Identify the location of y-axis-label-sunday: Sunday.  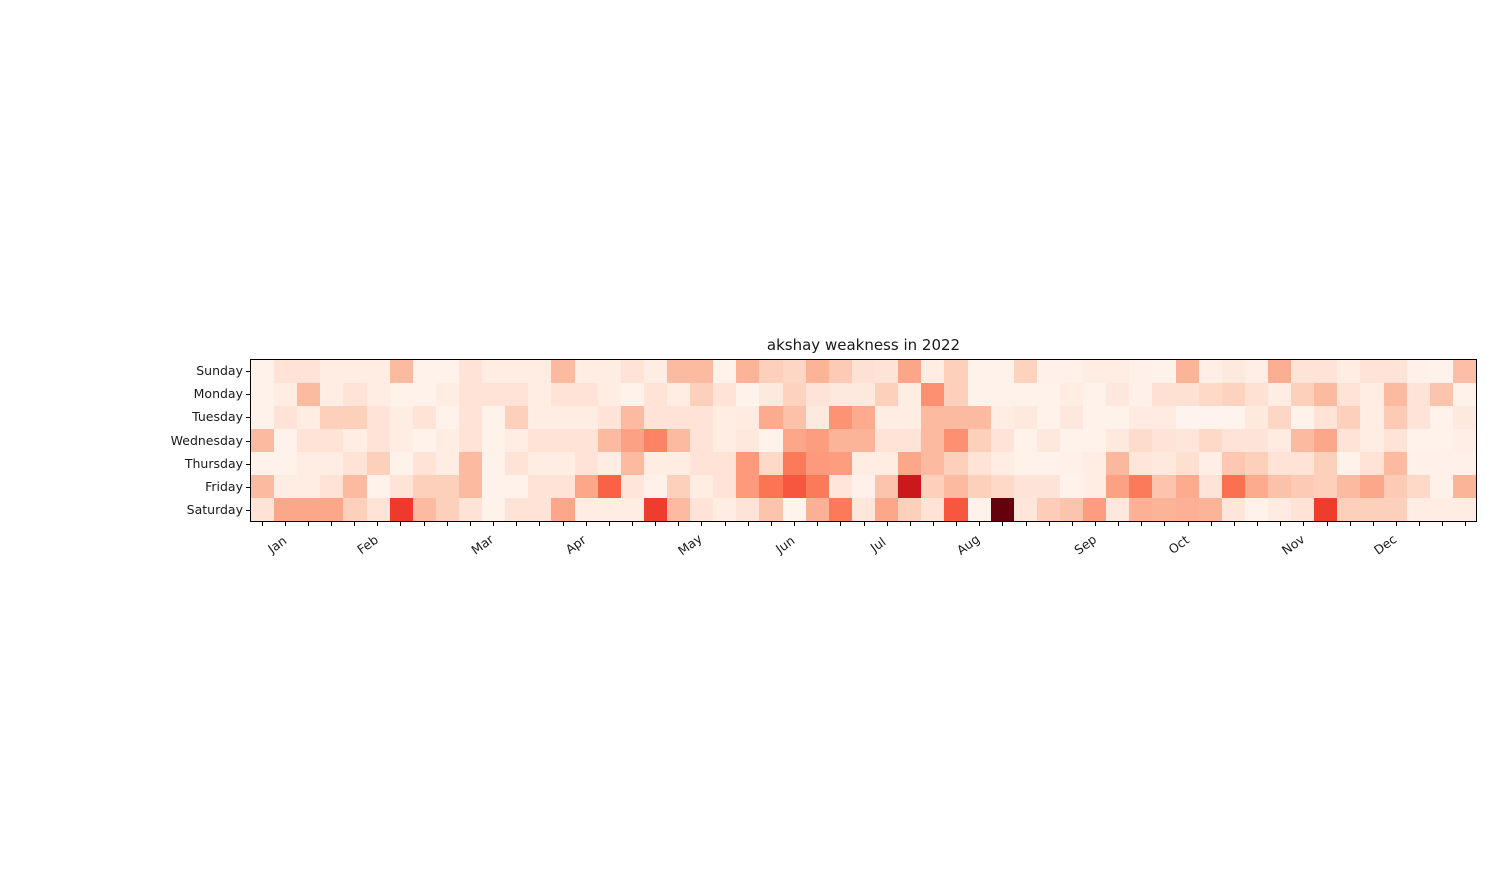
(219, 370).